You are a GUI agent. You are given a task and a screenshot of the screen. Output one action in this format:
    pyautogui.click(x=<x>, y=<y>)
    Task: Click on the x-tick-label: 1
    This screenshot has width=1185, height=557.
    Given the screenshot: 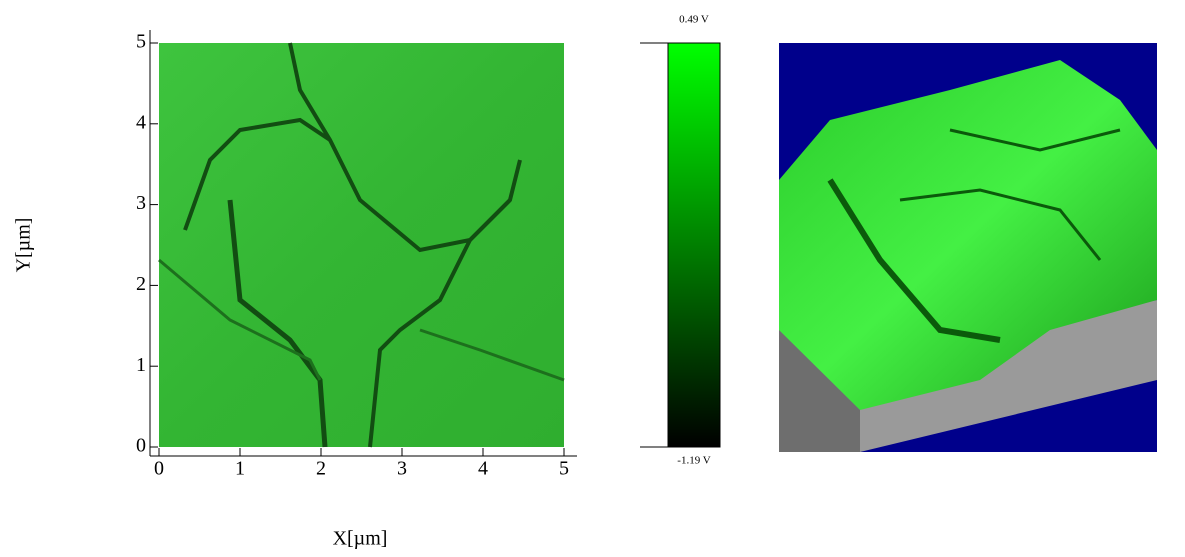 What is the action you would take?
    pyautogui.click(x=240, y=469)
    